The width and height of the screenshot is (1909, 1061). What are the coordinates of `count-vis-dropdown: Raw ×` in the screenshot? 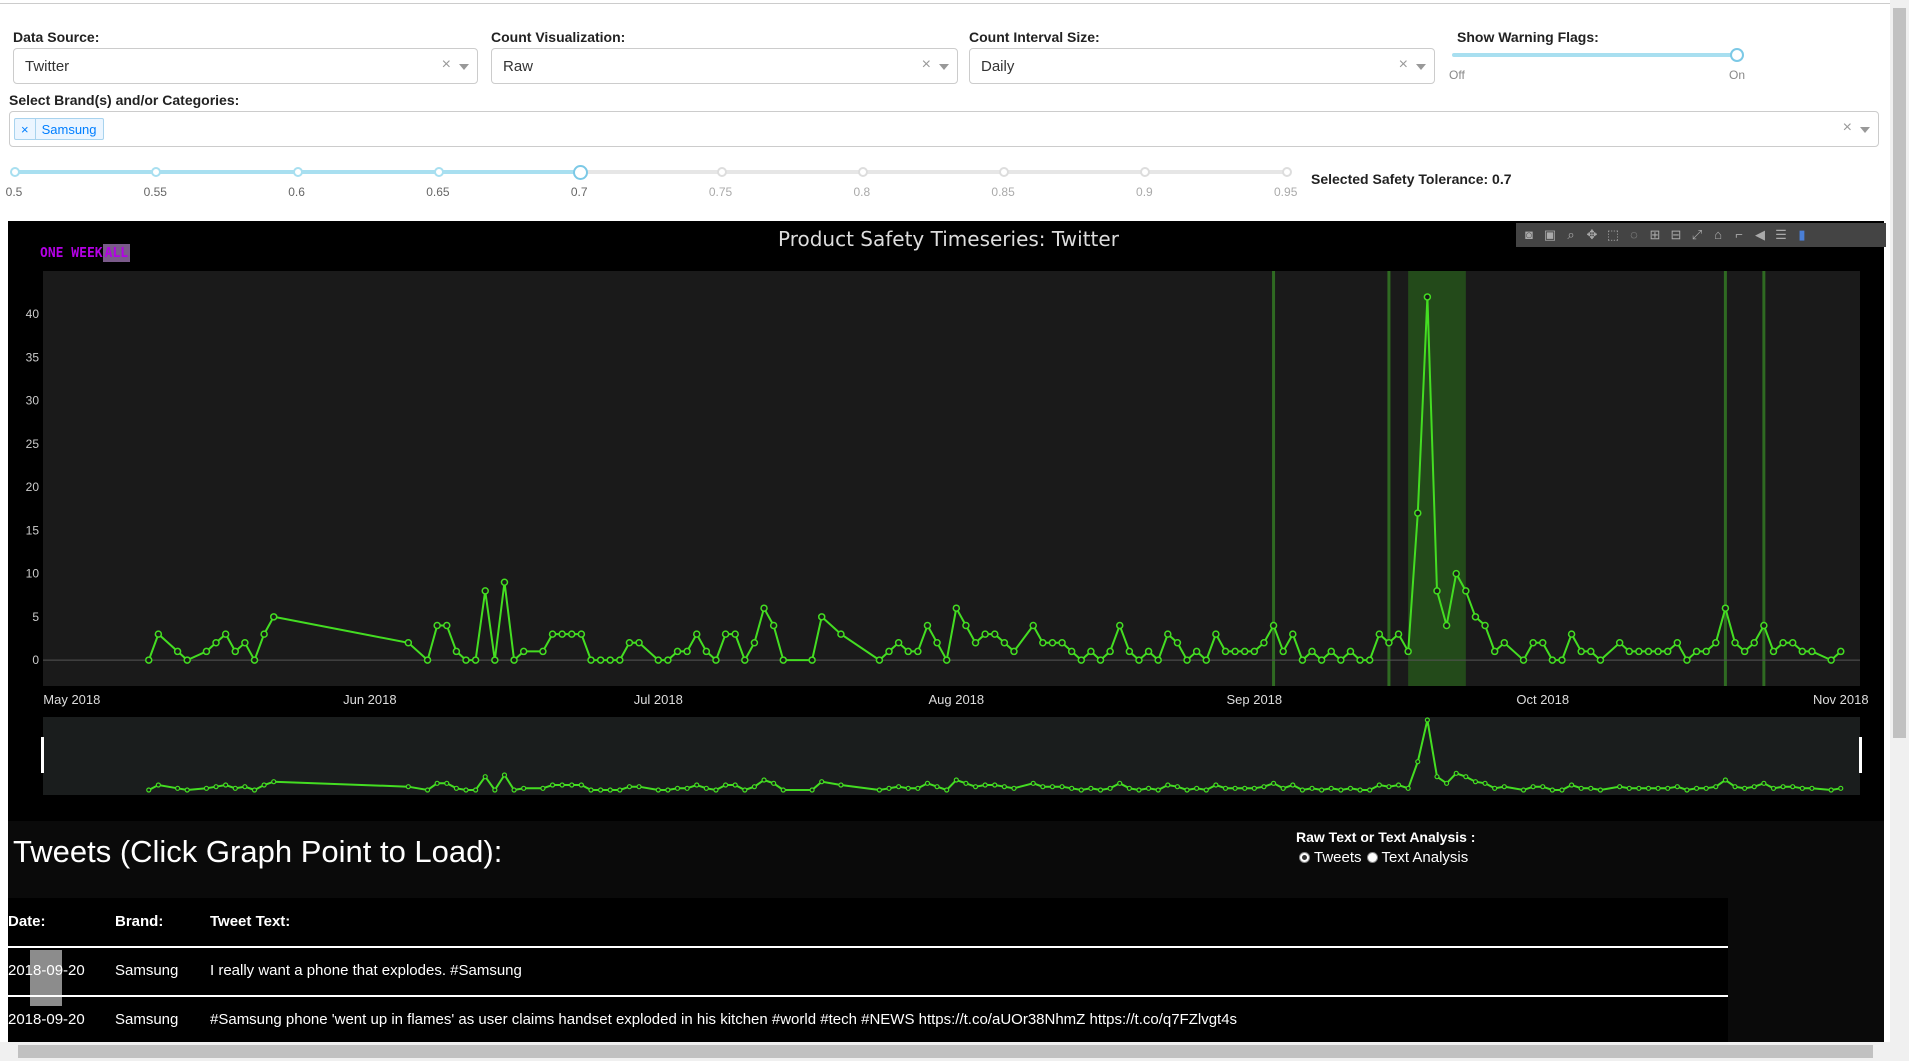 It's located at (724, 66).